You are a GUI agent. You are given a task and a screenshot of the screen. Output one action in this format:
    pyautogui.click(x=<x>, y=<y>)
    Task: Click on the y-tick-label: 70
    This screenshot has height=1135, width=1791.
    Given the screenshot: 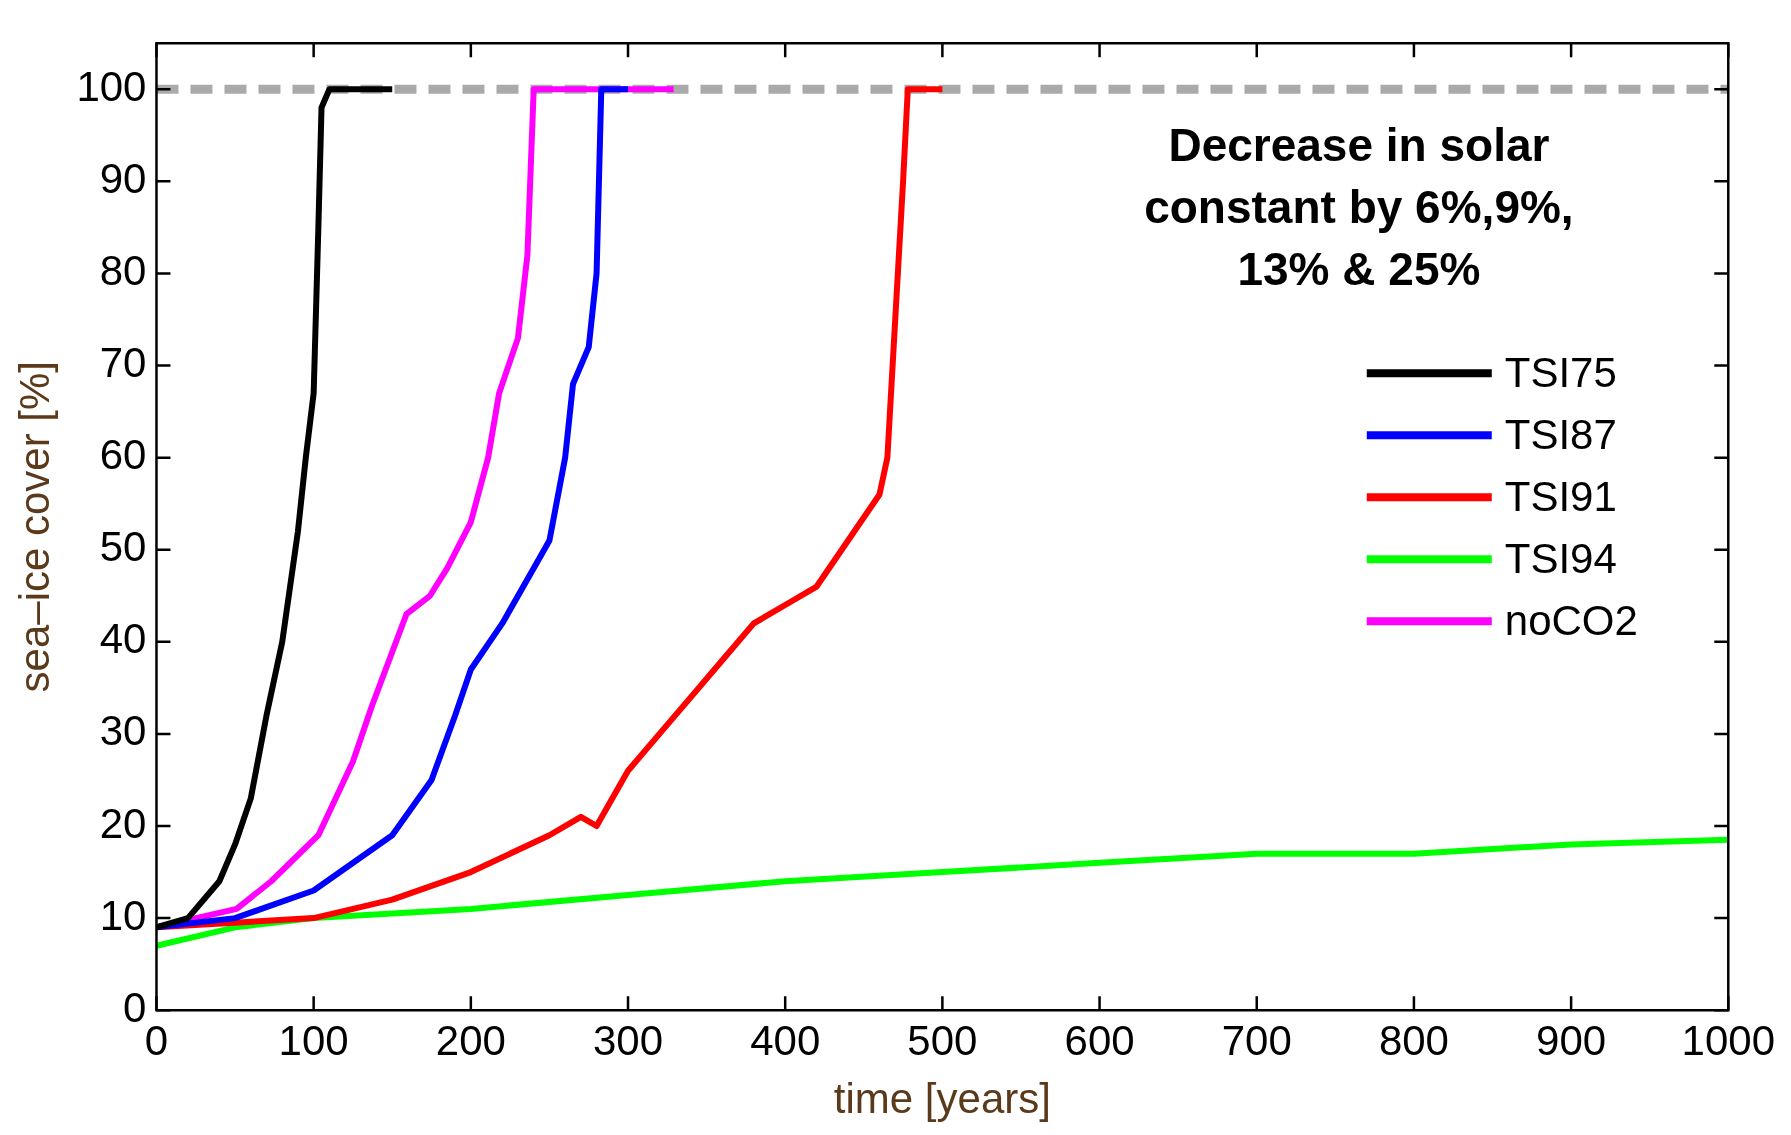 What is the action you would take?
    pyautogui.click(x=123, y=363)
    